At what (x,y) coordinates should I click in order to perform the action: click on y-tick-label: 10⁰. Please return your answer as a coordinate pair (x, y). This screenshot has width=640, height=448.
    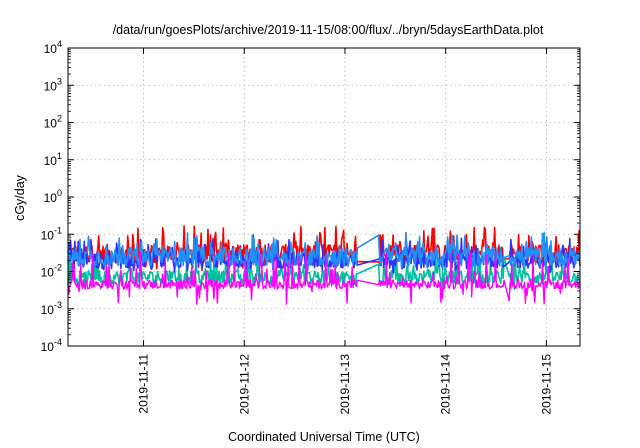
    Looking at the image, I should click on (53, 196).